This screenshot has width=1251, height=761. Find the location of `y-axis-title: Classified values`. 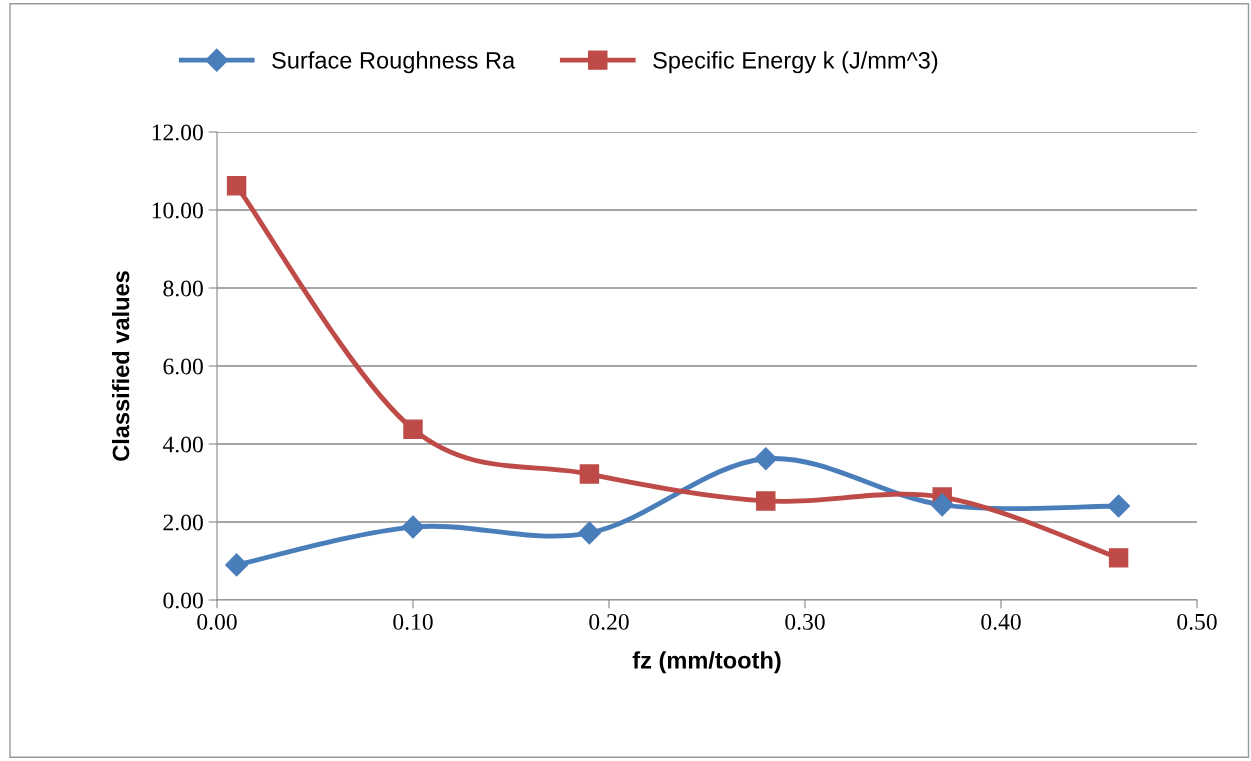

y-axis-title: Classified values is located at coordinates (121, 366).